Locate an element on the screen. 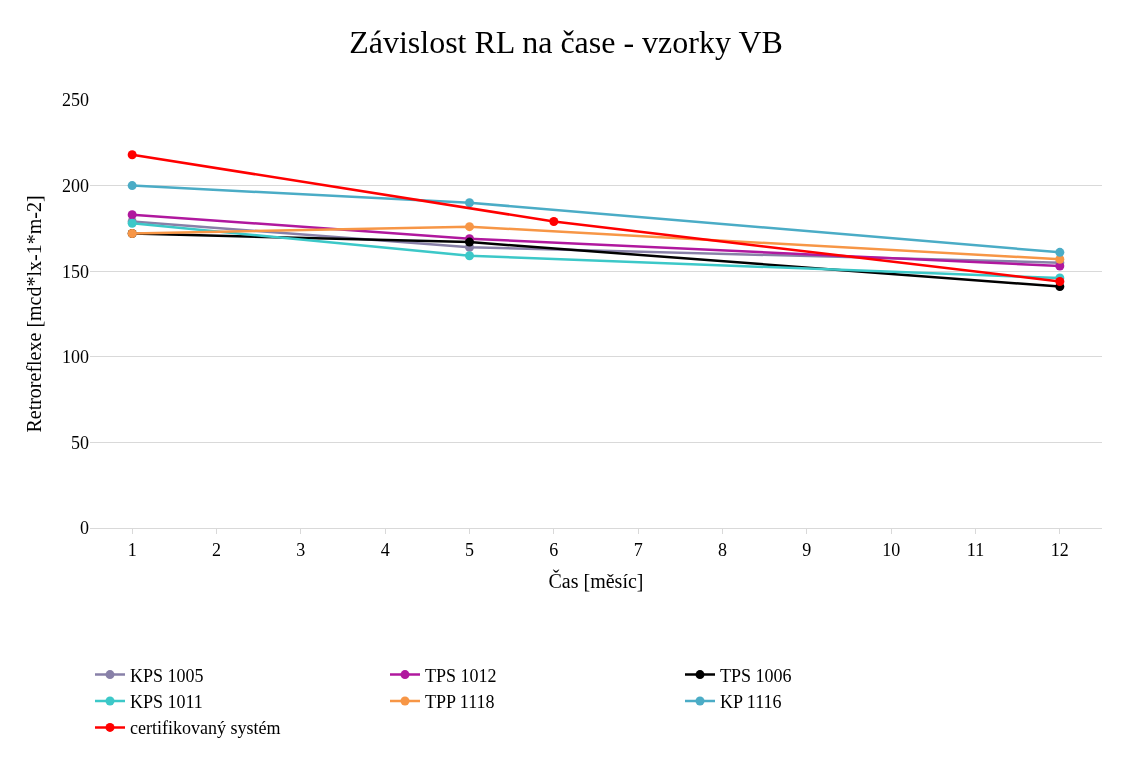  x-tick-label: 6 is located at coordinates (554, 549).